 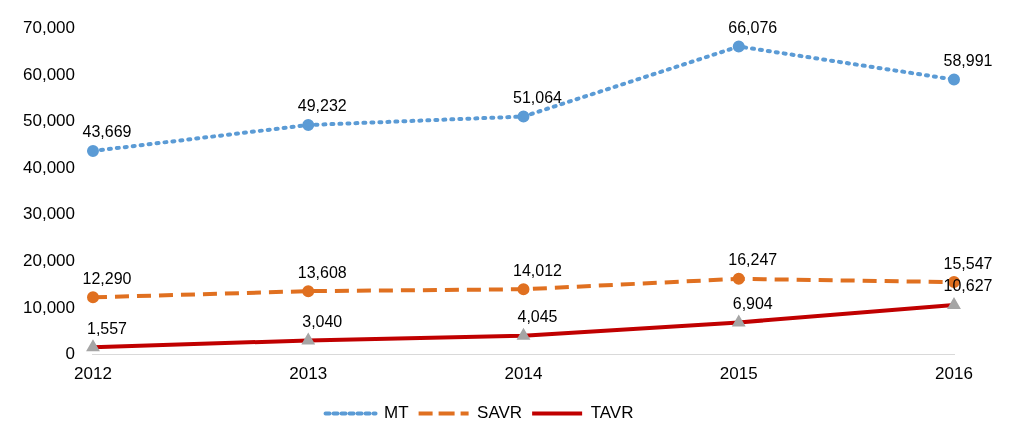 What do you see at coordinates (49, 307) in the screenshot?
I see `y-tick-label: 10,000` at bounding box center [49, 307].